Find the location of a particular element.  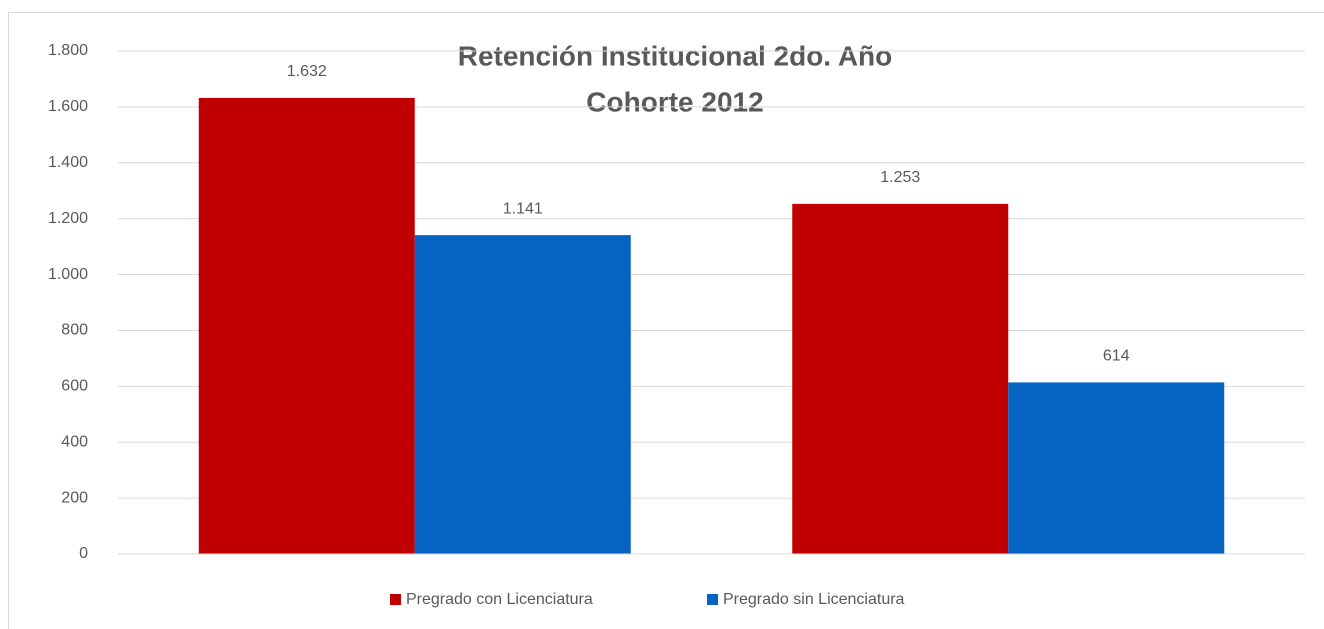

y-tick-label: 800 is located at coordinates (74, 330).